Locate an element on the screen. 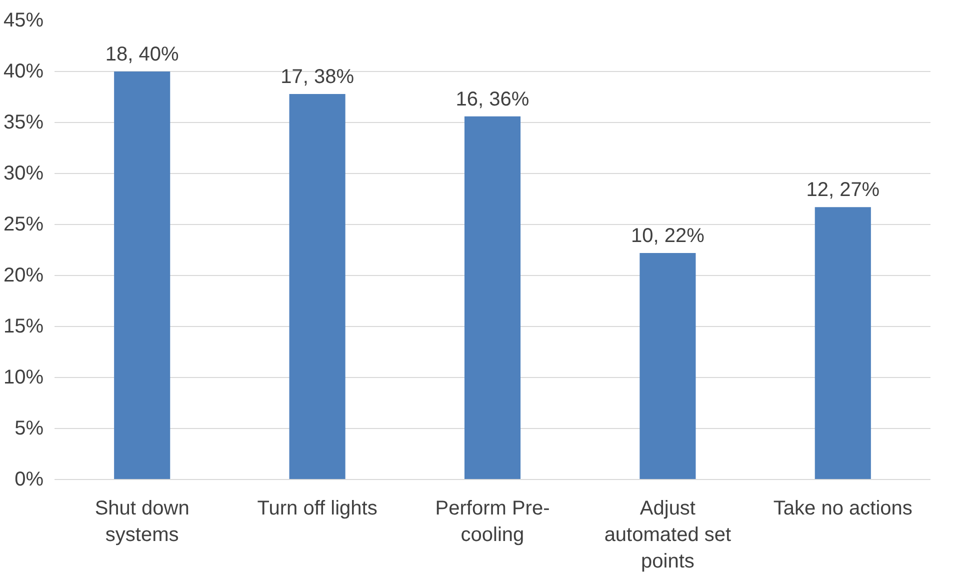  y-tick-label: 25% is located at coordinates (23, 225).